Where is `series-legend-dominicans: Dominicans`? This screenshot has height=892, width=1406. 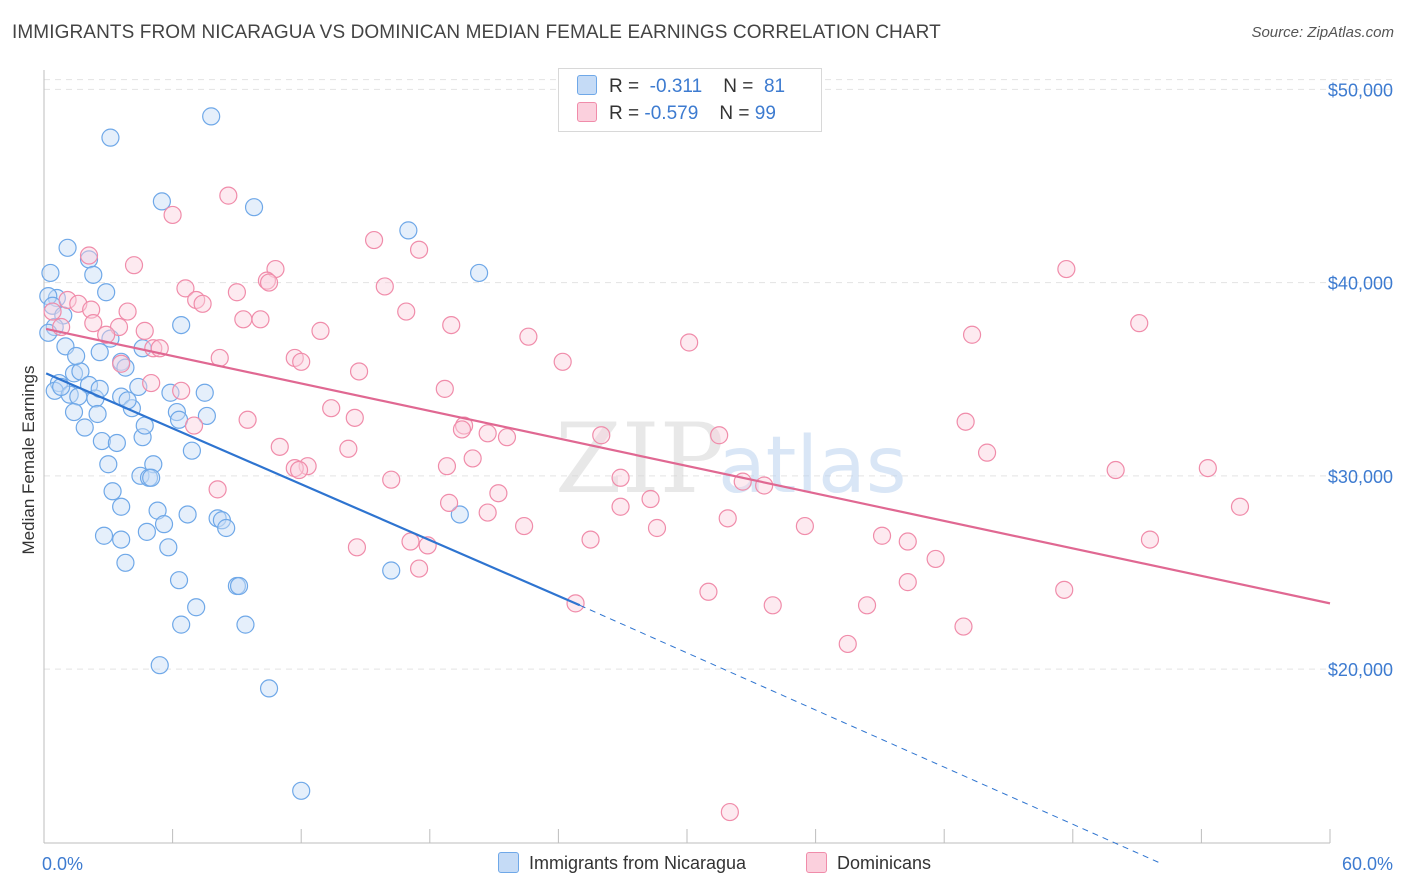 series-legend-dominicans: Dominicans is located at coordinates (868, 863).